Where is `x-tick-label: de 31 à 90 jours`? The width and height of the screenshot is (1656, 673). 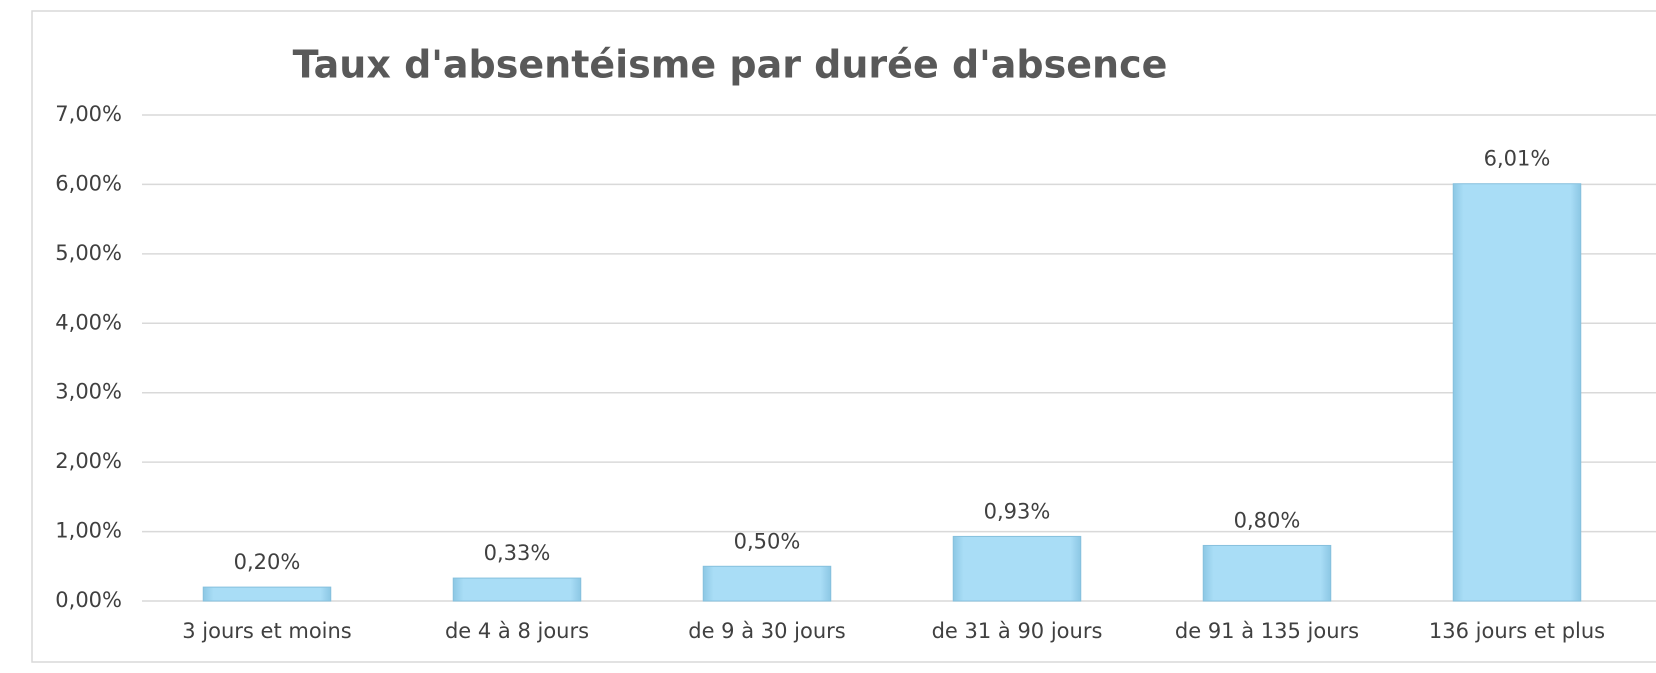 x-tick-label: de 31 à 90 jours is located at coordinates (1017, 631).